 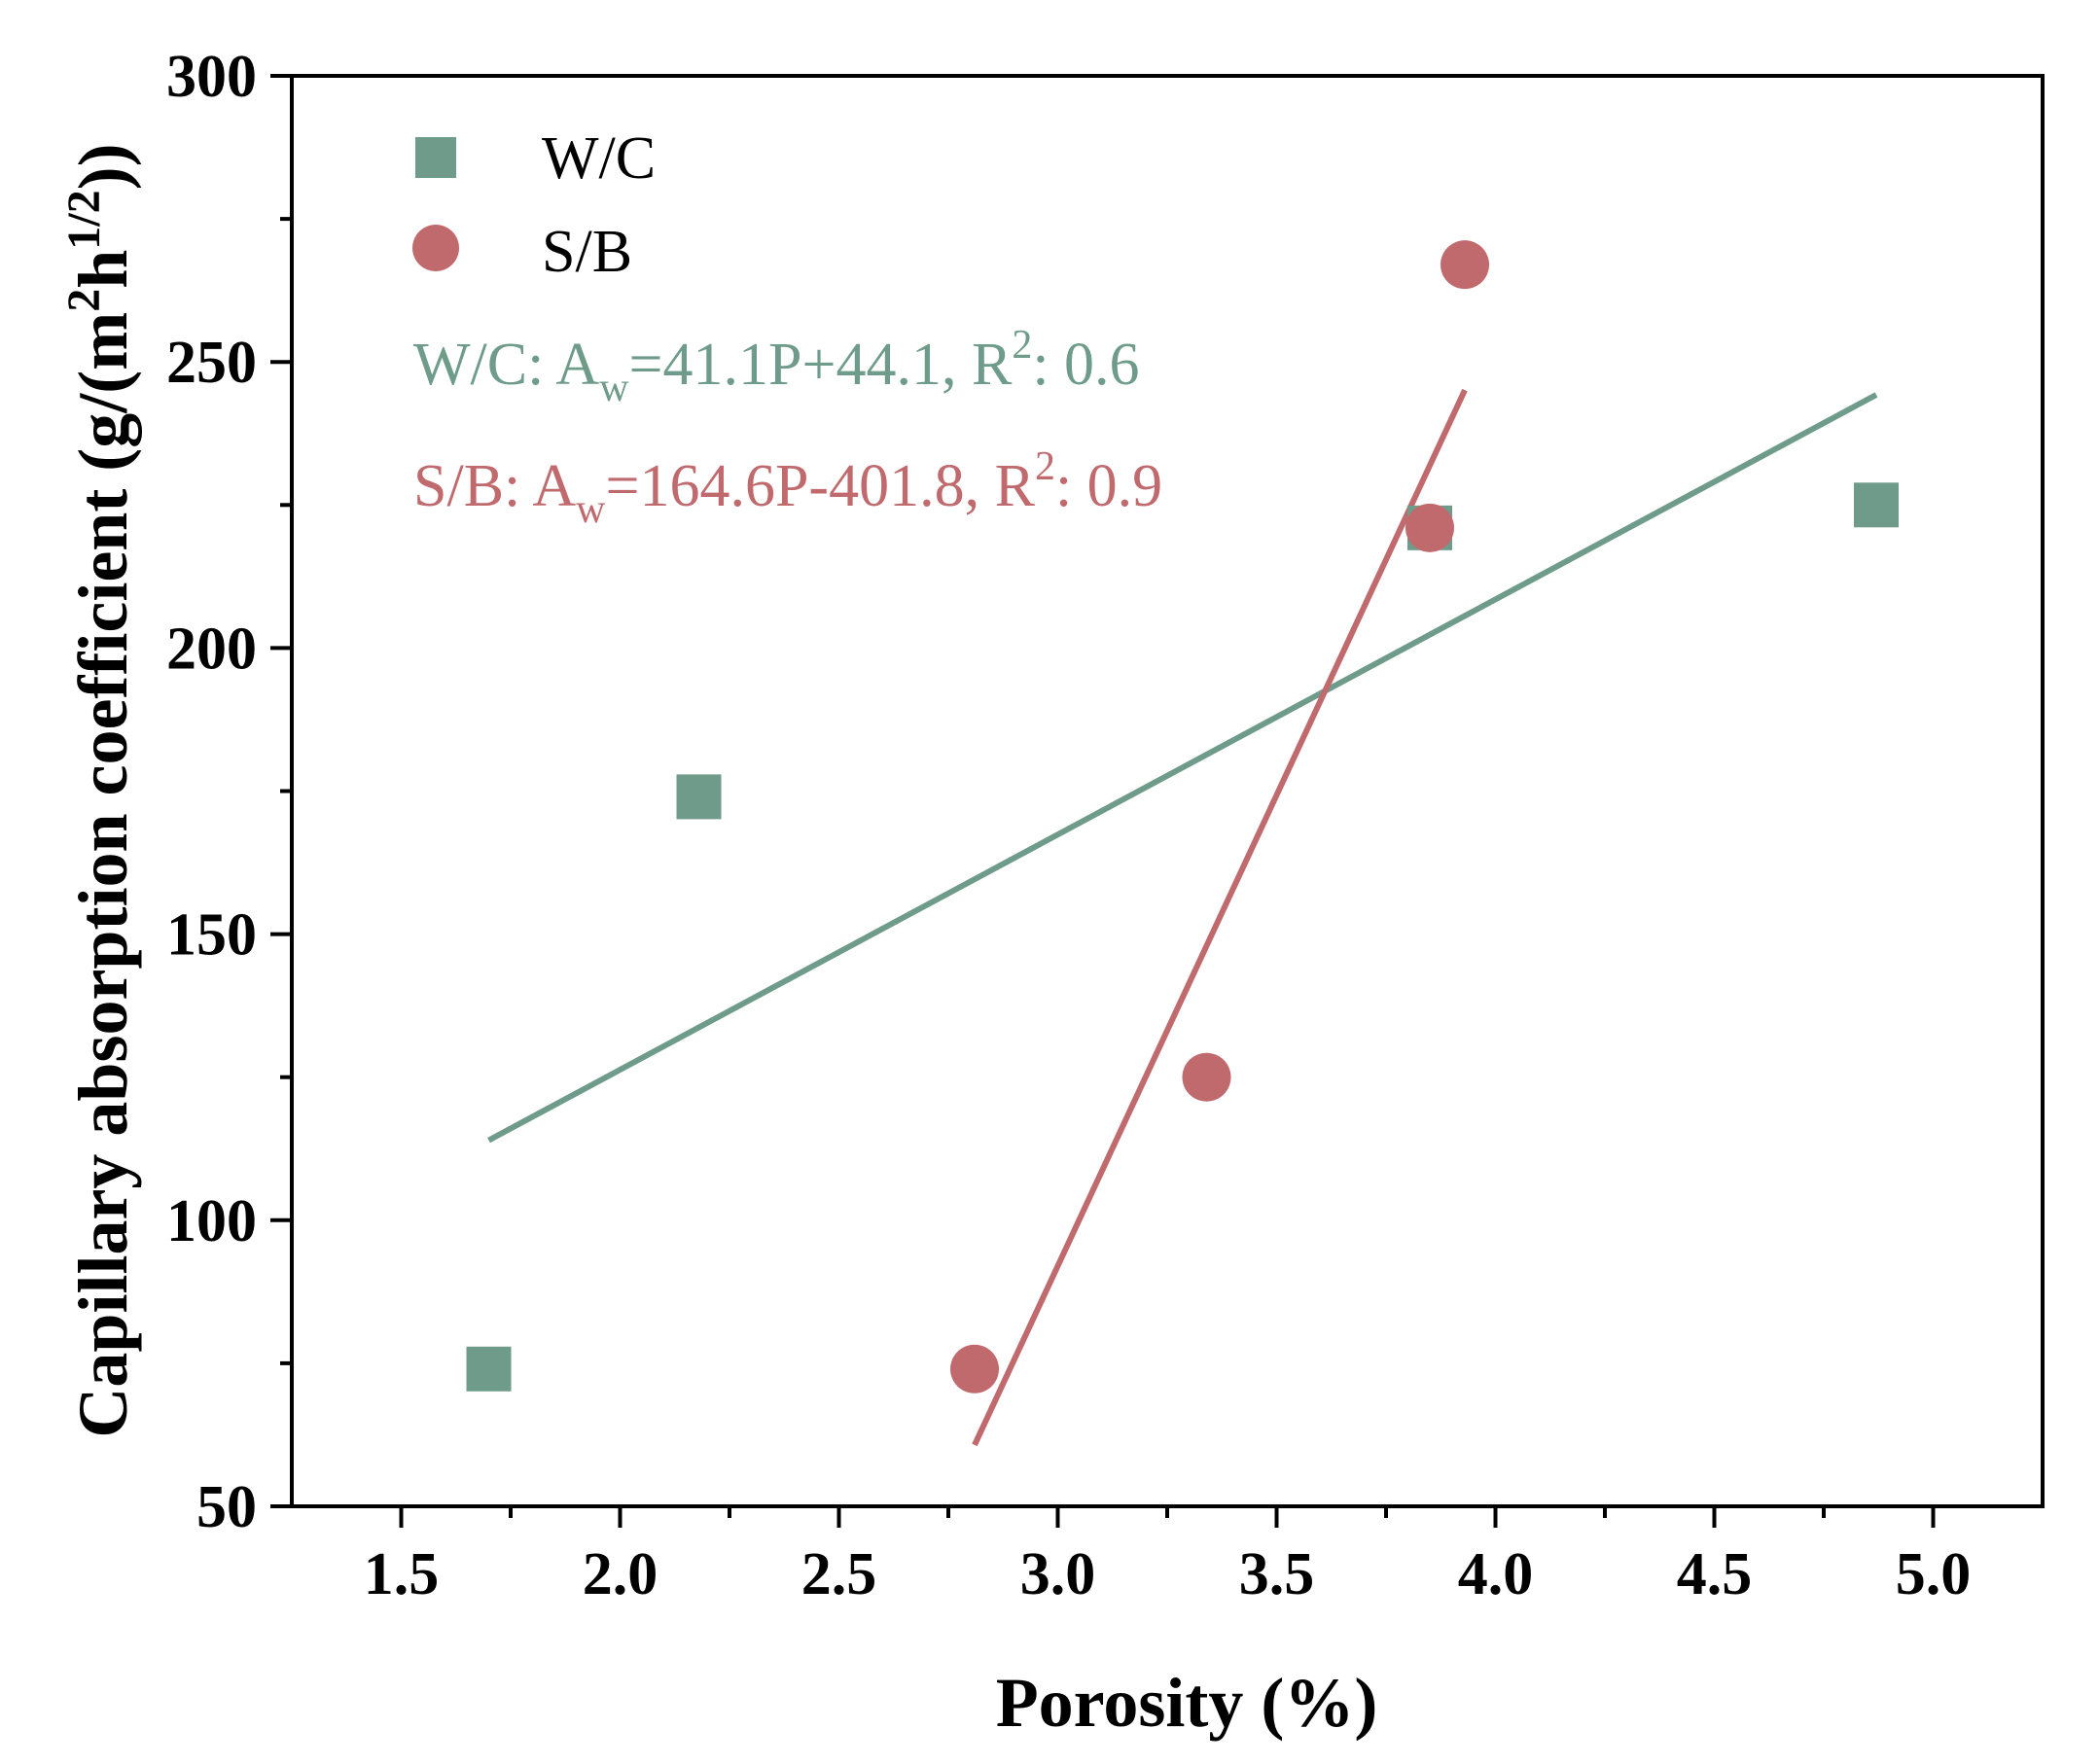 I want to click on legend: W/C S/B, so click(x=534, y=205).